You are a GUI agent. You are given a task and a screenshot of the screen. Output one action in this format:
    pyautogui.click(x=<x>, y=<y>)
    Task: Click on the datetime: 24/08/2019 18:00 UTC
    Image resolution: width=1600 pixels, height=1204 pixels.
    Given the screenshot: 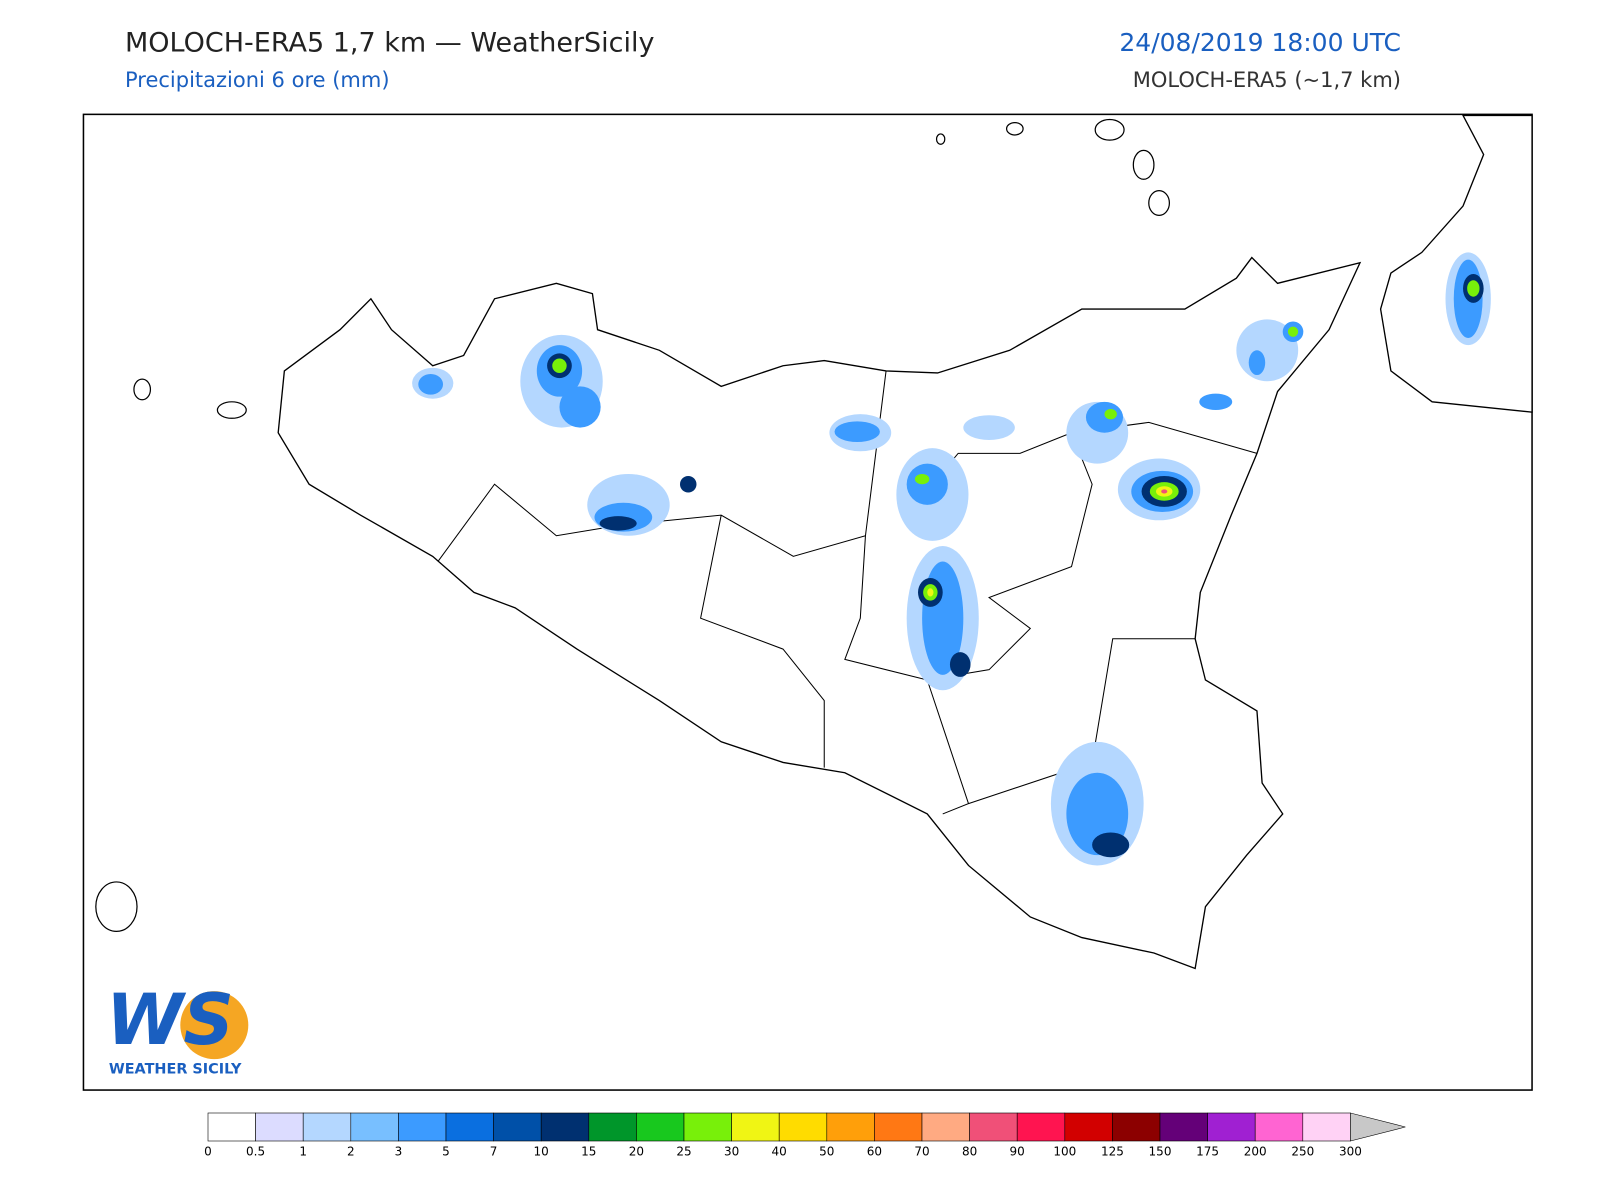 What is the action you would take?
    pyautogui.click(x=1260, y=42)
    